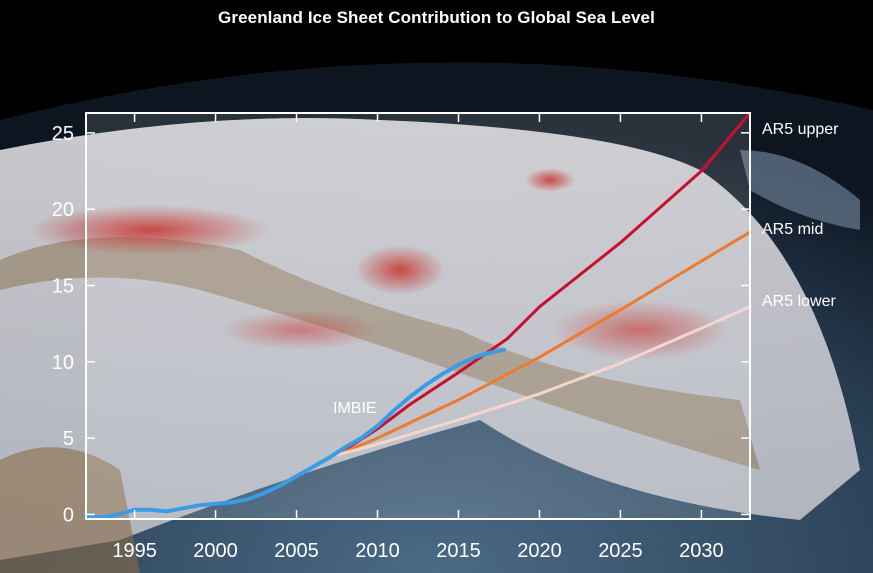 This screenshot has height=573, width=873. What do you see at coordinates (377, 551) in the screenshot?
I see `x-tick-label-2010: 2010` at bounding box center [377, 551].